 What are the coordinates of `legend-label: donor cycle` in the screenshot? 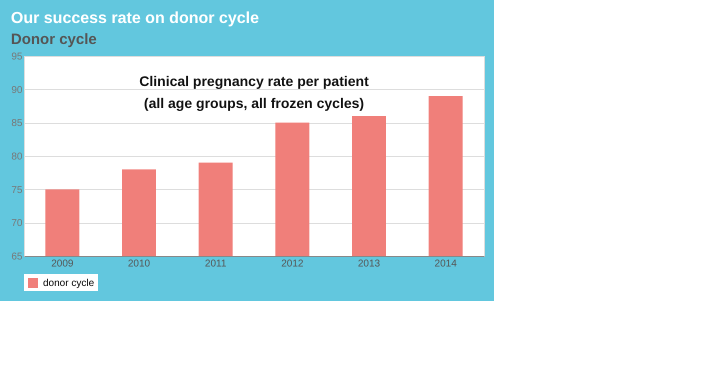 It's located at (69, 283).